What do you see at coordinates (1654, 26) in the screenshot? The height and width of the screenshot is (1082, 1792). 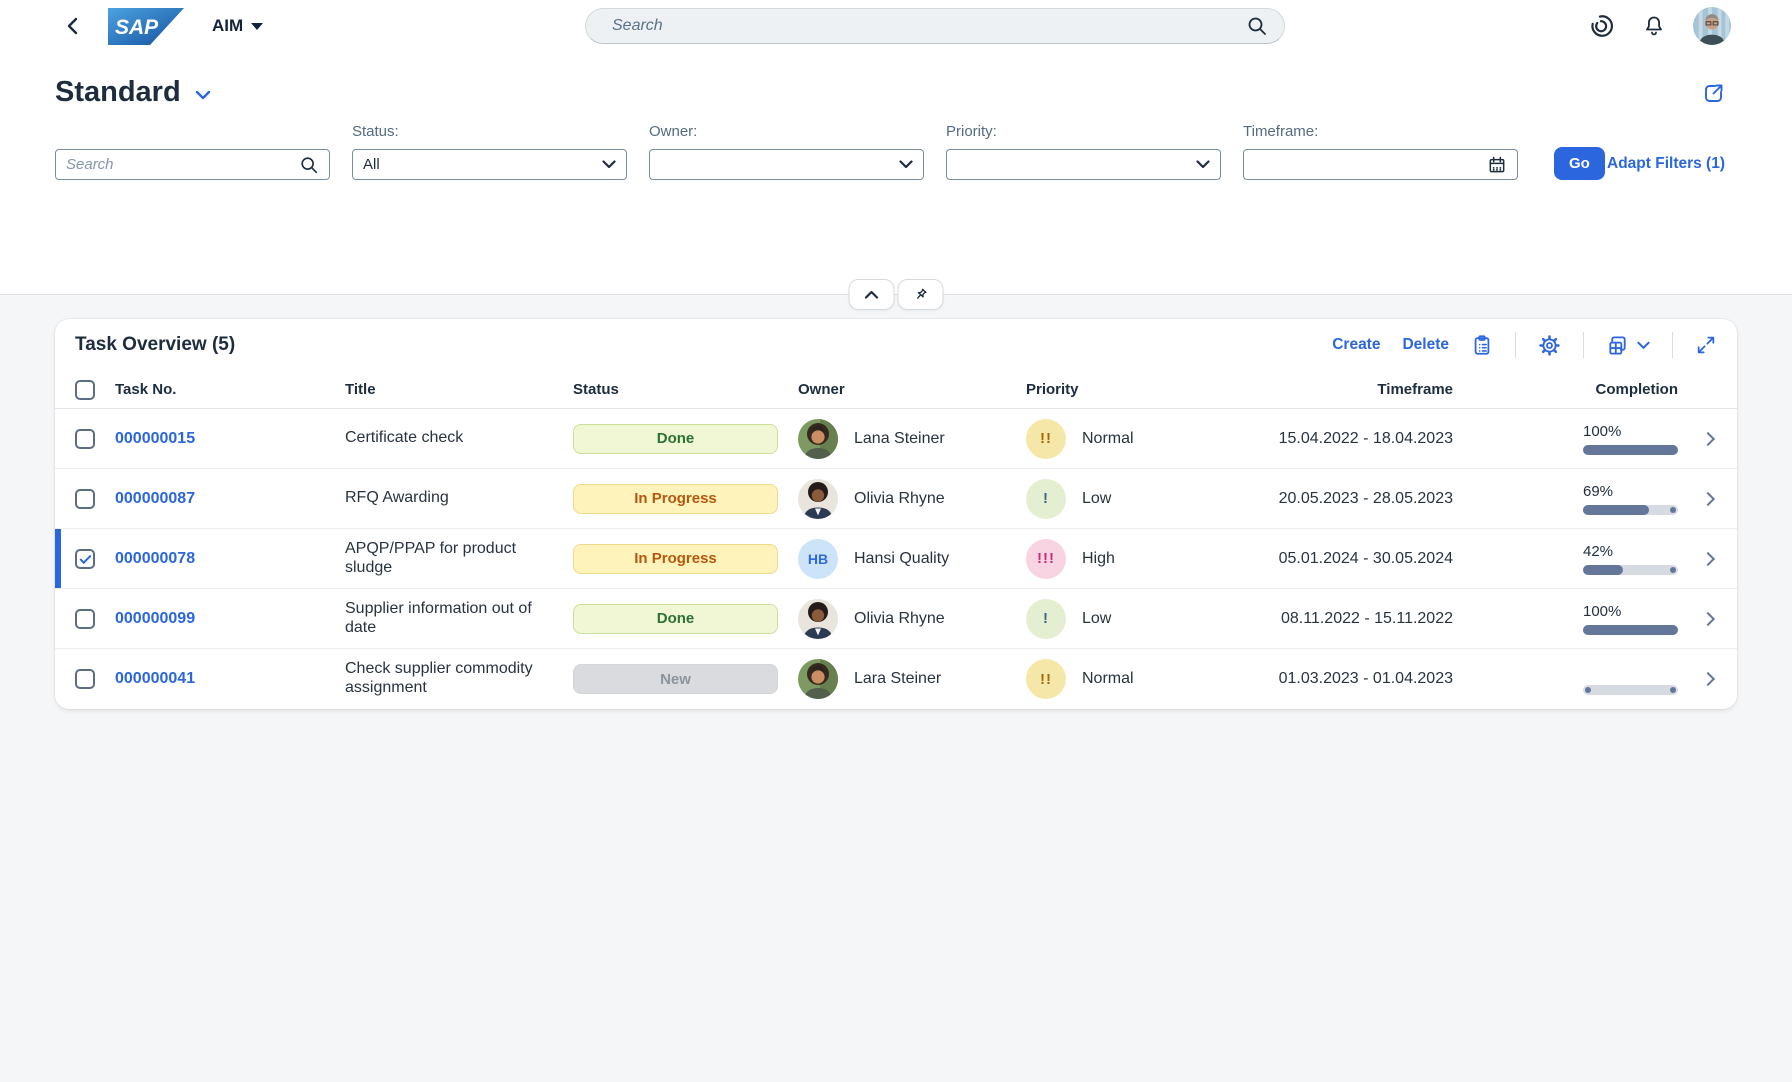 I see `notifications-bell-icon` at bounding box center [1654, 26].